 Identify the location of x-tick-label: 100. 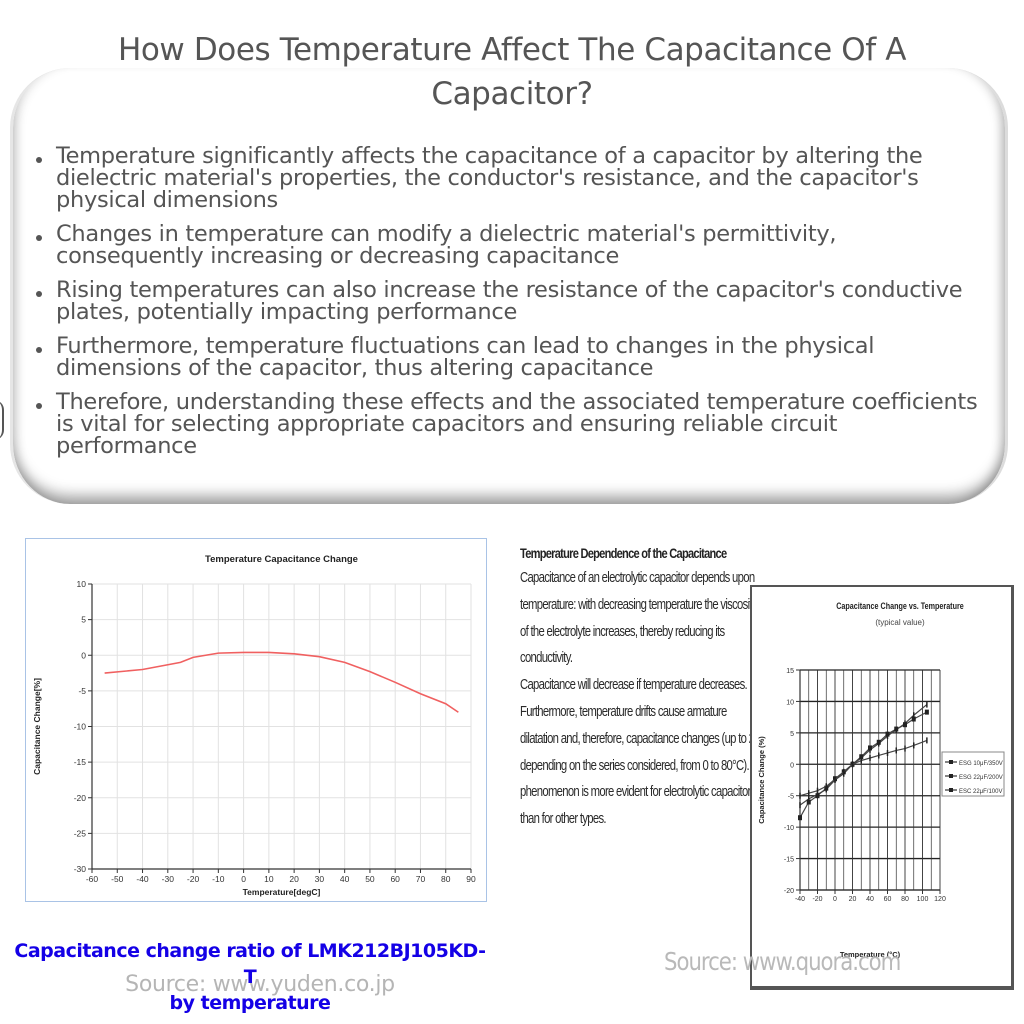
(923, 899).